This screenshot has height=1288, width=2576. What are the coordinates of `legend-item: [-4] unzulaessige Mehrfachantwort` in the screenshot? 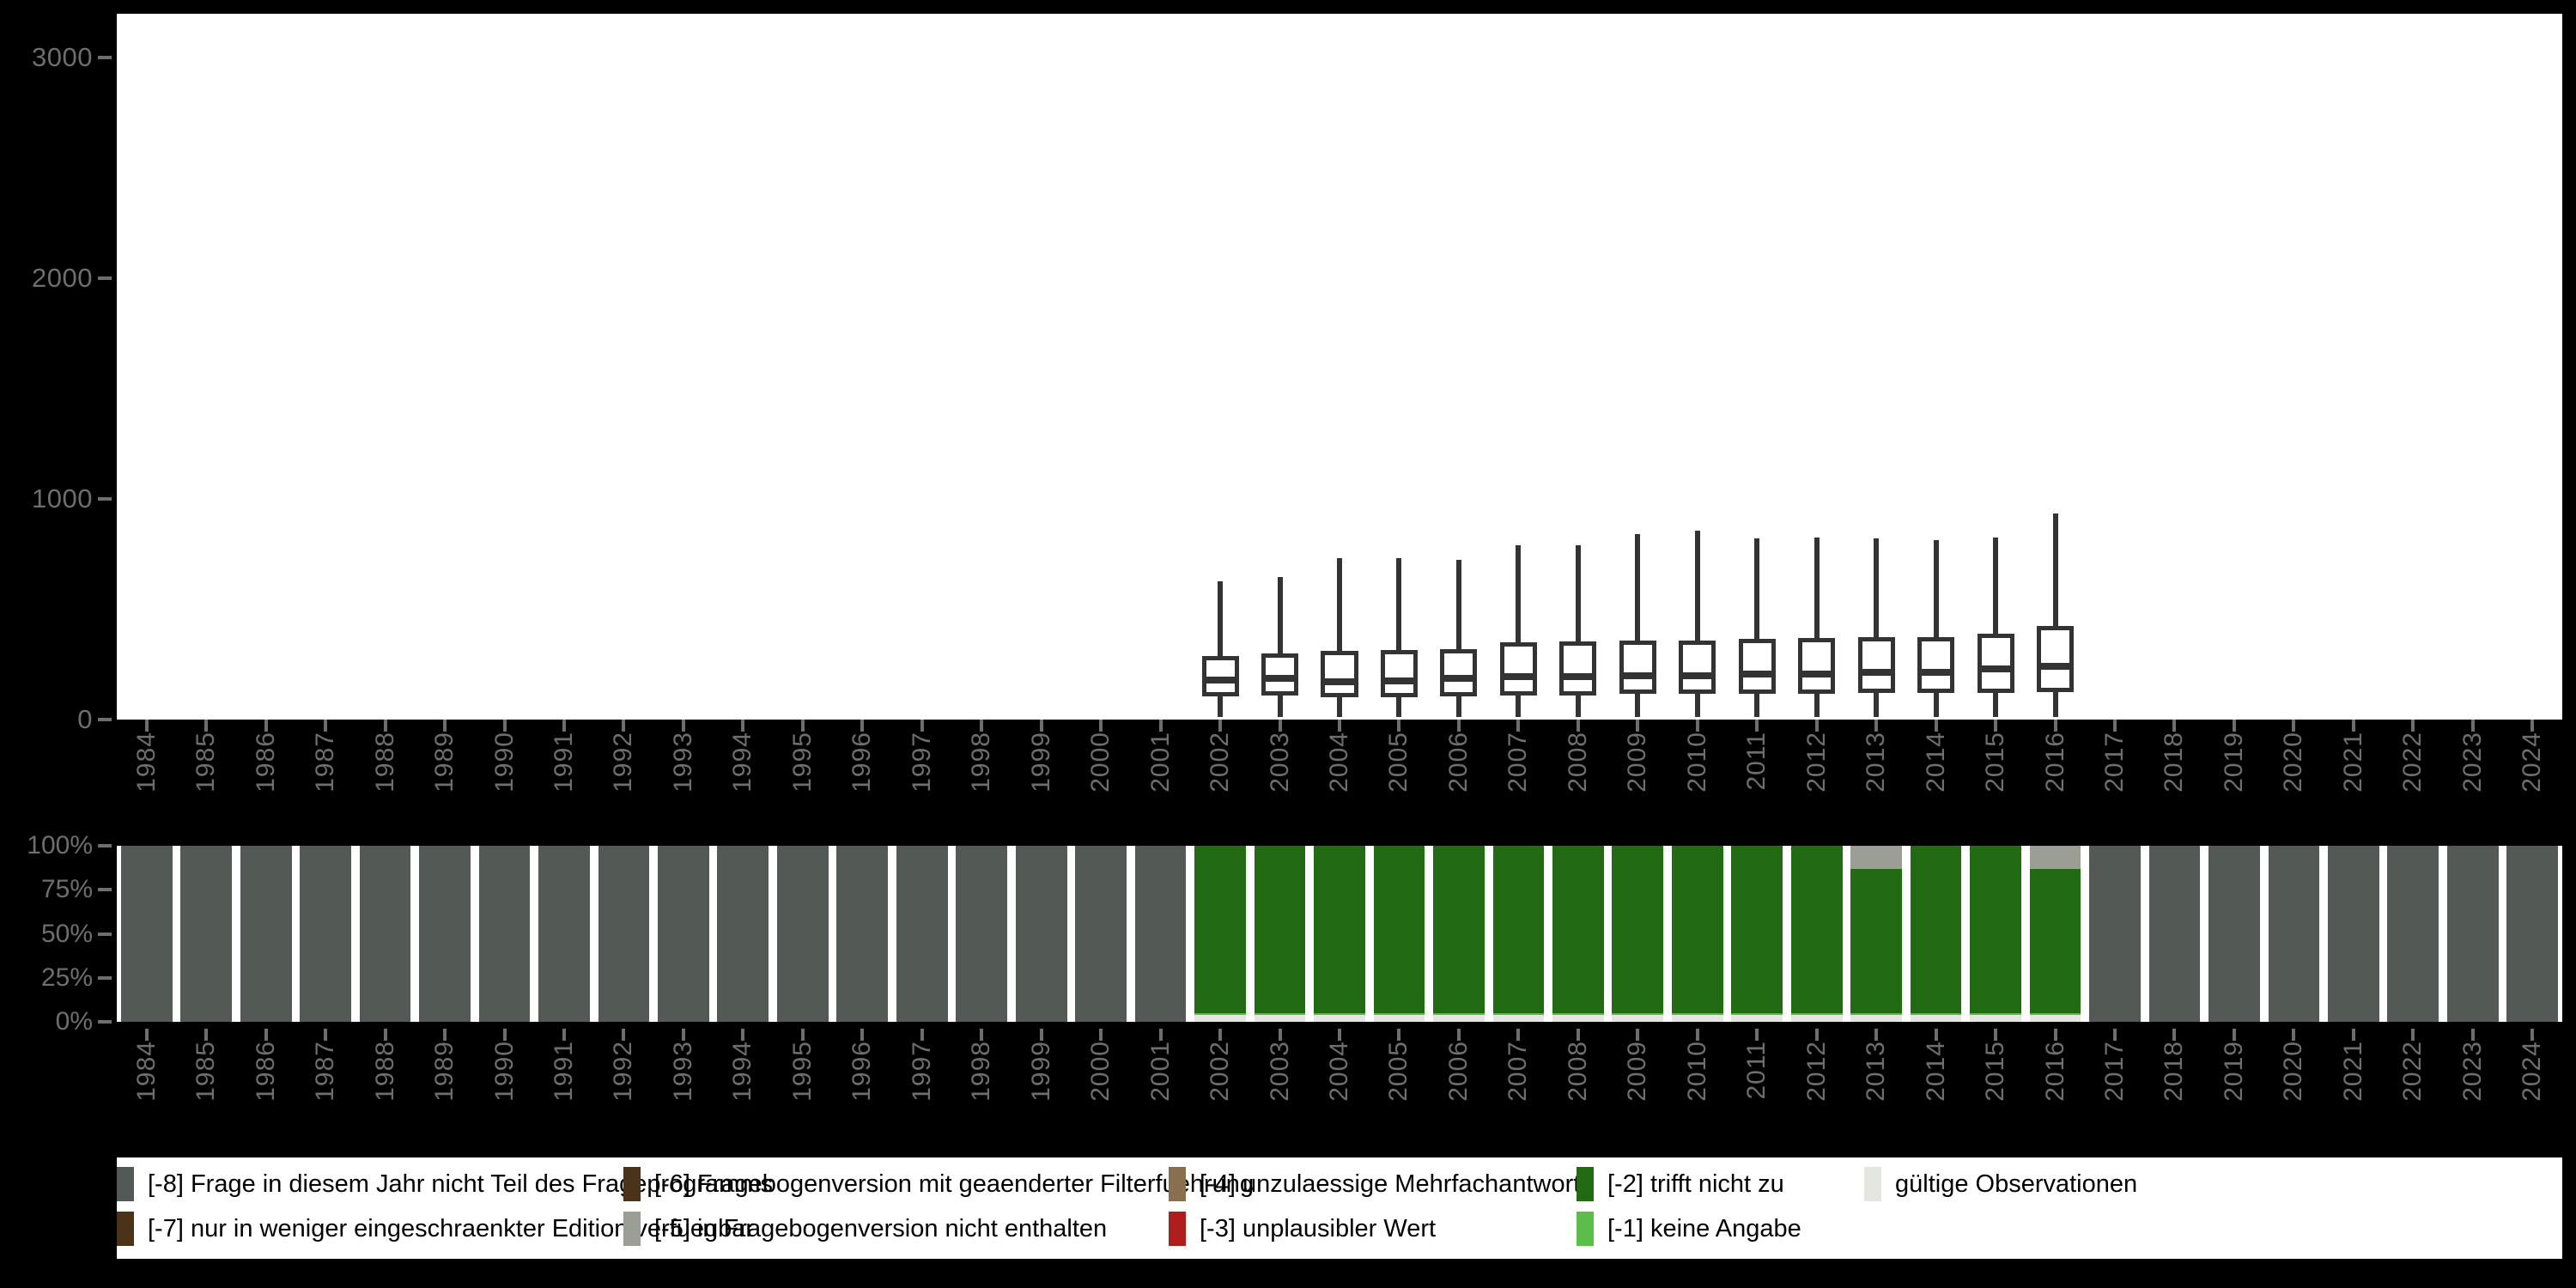 It's located at (1374, 1184).